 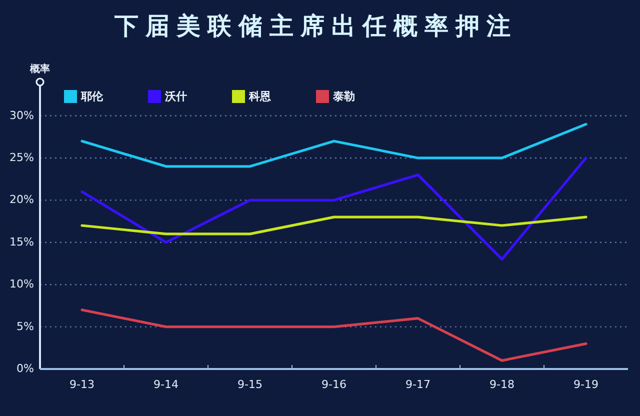 What do you see at coordinates (22, 157) in the screenshot?
I see `y-tick-label: 25%` at bounding box center [22, 157].